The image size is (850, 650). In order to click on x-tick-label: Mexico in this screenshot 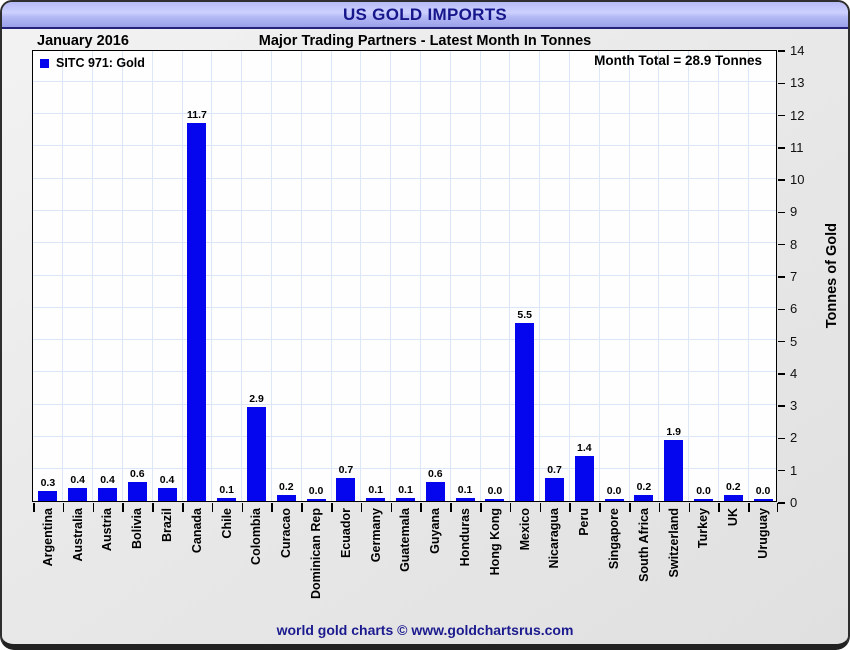, I will do `click(525, 565)`.